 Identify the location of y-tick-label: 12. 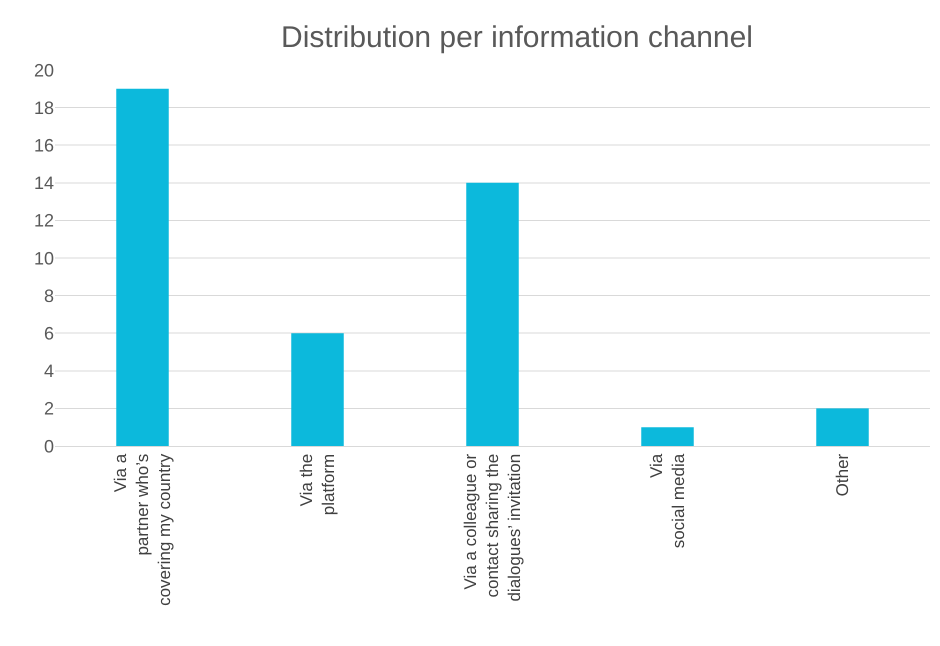
(44, 220).